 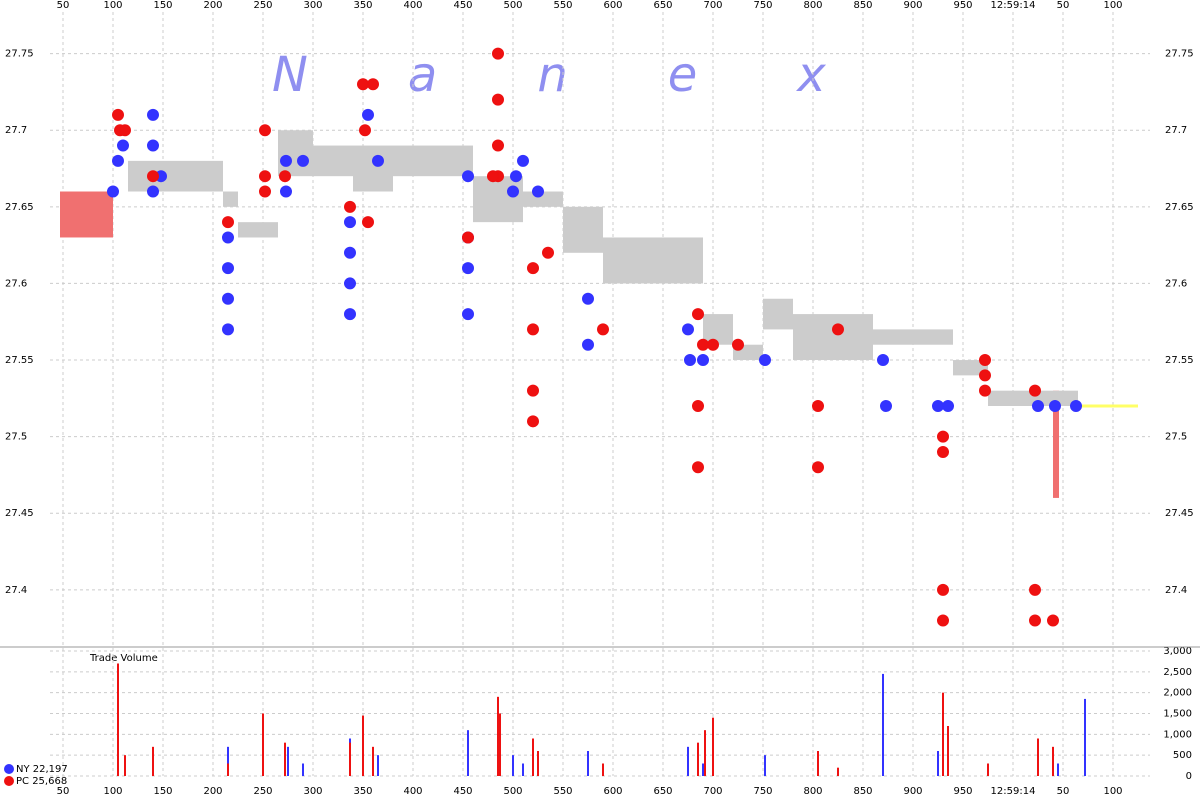 What do you see at coordinates (912, 5) in the screenshot?
I see `x-tick-label: 900` at bounding box center [912, 5].